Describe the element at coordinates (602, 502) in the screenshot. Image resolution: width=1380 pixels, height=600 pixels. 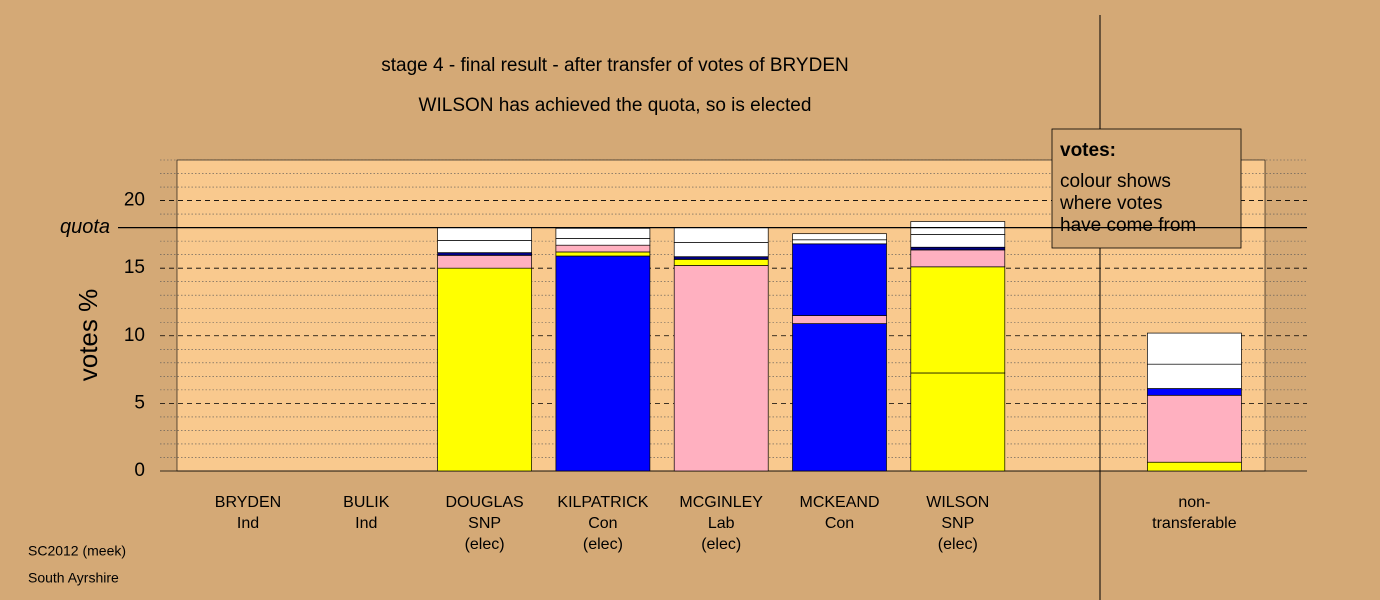
I see `x-tick-label: KILPATRICK` at that location.